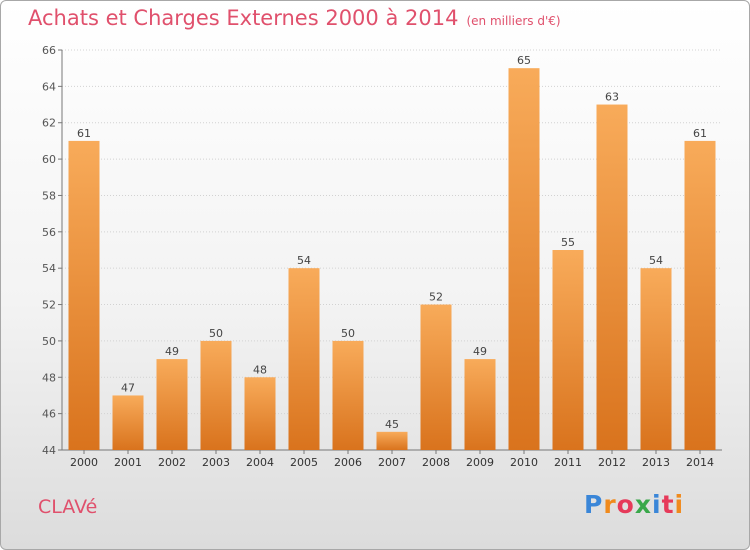 The image size is (750, 550). I want to click on data-label: 48, so click(260, 369).